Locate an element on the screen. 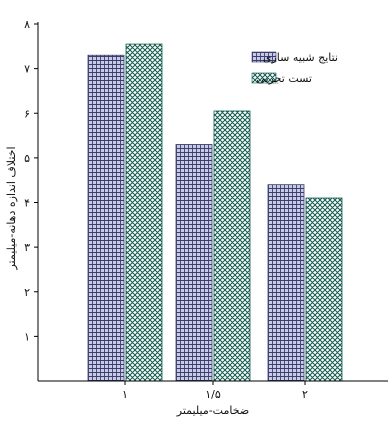 Image resolution: width=388 pixels, height=427 pixels. legend-label-experiment: تست تجربی is located at coordinates (284, 78).